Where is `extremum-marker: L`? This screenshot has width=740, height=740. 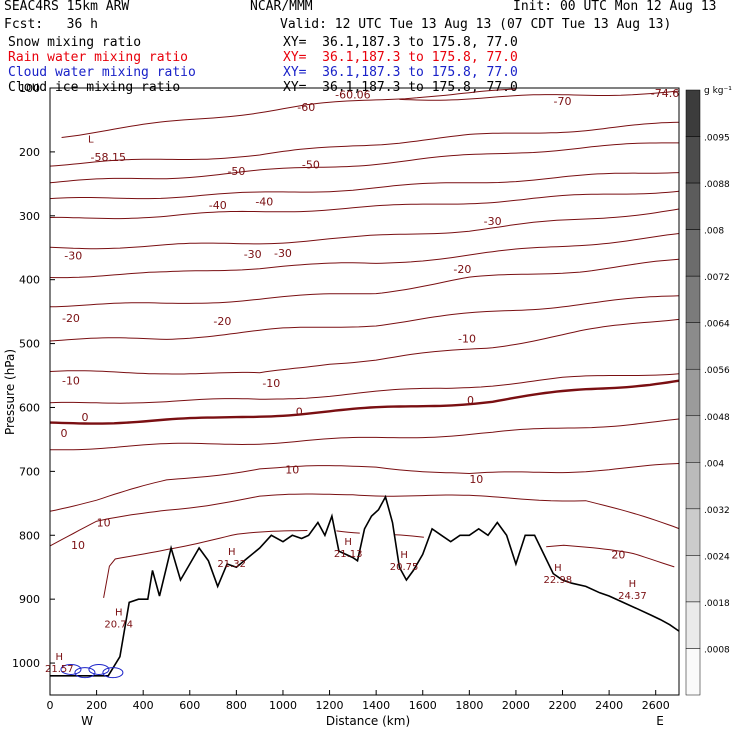 extremum-marker: L is located at coordinates (91, 140).